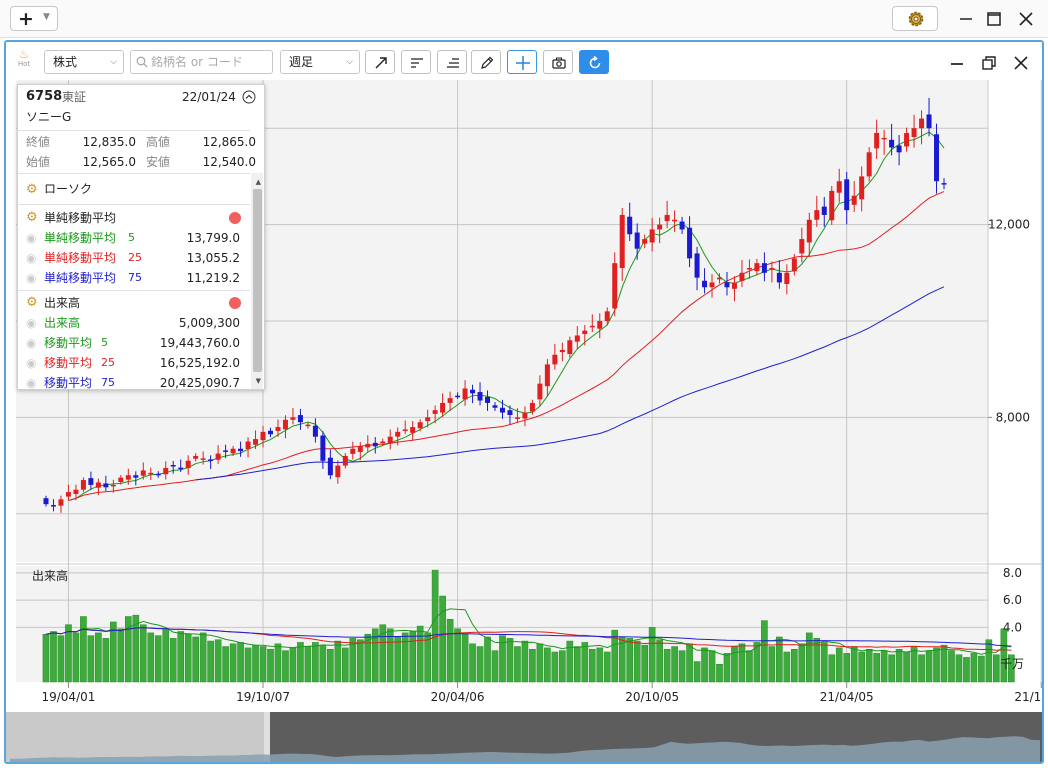  Describe the element at coordinates (141, 258) in the screenshot. I see `sma-line-row: ◉ 単純移動平均 25 13,055.2` at that location.